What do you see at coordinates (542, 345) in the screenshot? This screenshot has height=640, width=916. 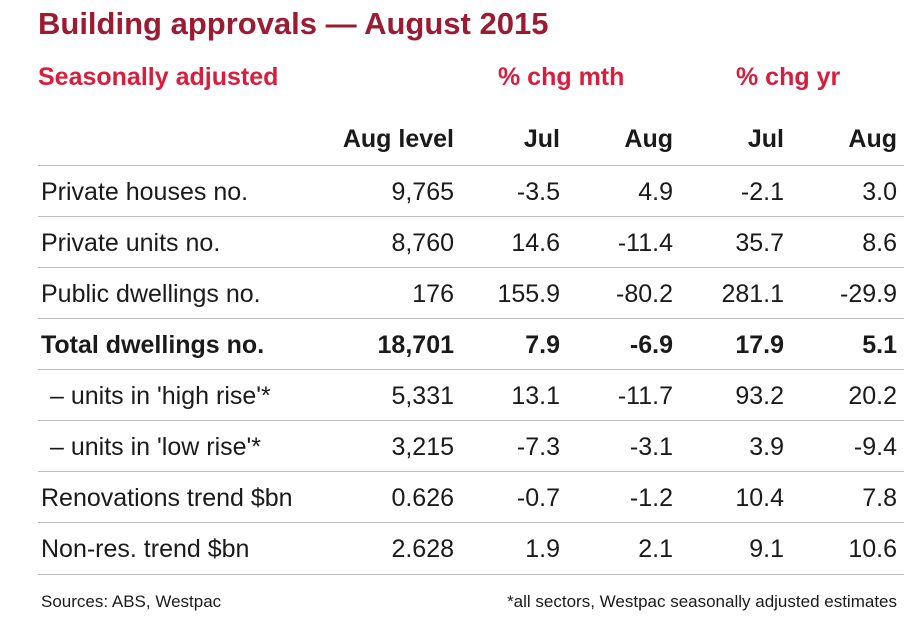 I see `cell-mth-jul: 7.9` at bounding box center [542, 345].